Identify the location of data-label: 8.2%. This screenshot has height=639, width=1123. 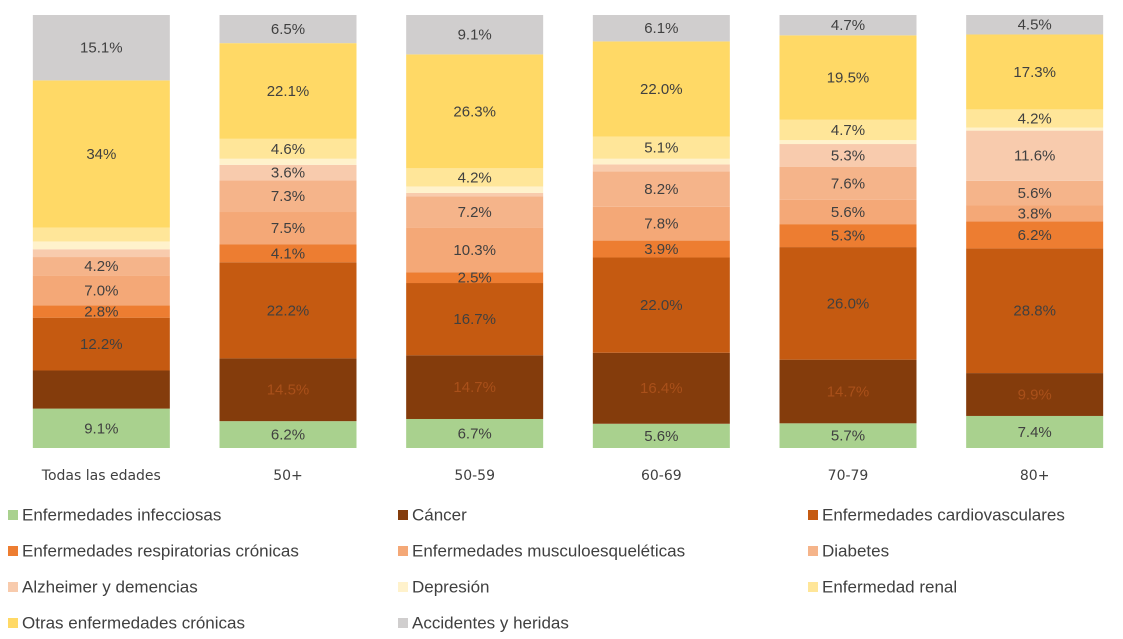
(661, 189).